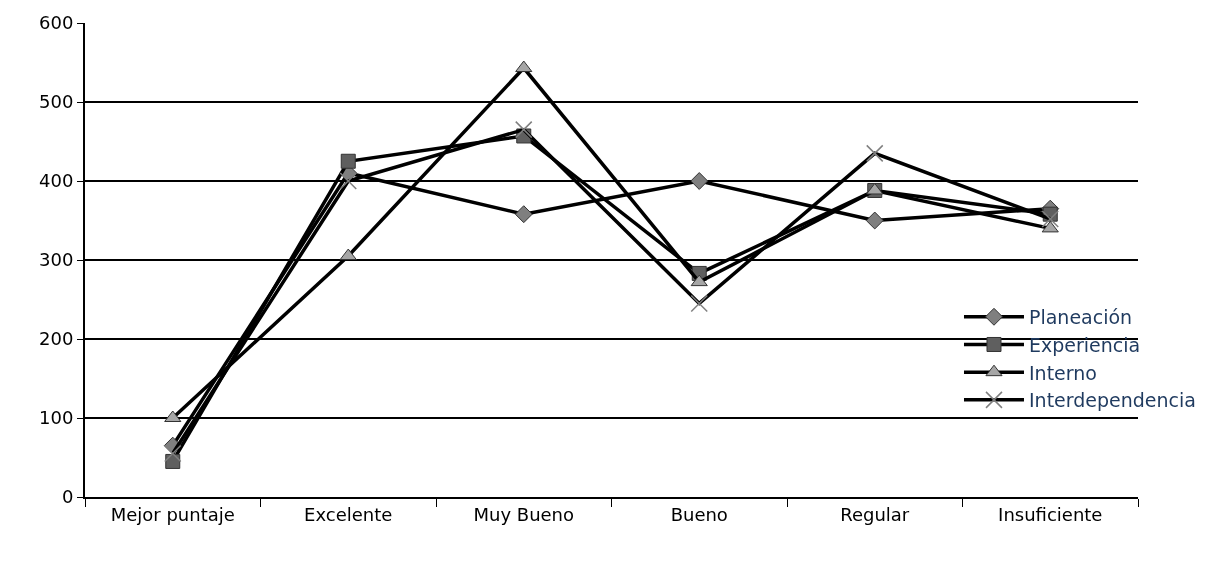 The width and height of the screenshot is (1213, 563). Describe the element at coordinates (1080, 317) in the screenshot. I see `legend-label: Planeación` at that location.